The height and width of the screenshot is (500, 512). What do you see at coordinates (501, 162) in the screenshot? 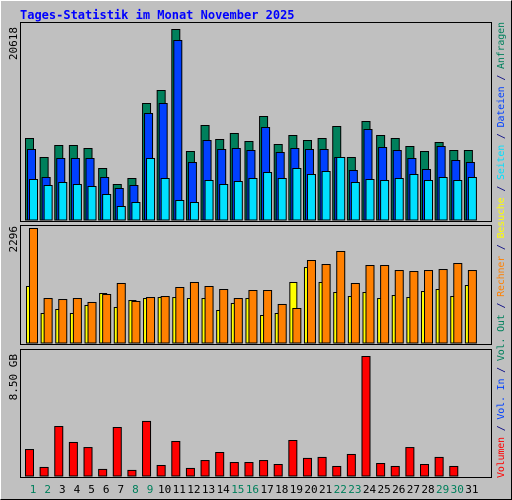
I see `legend-item: Seiten` at bounding box center [501, 162].